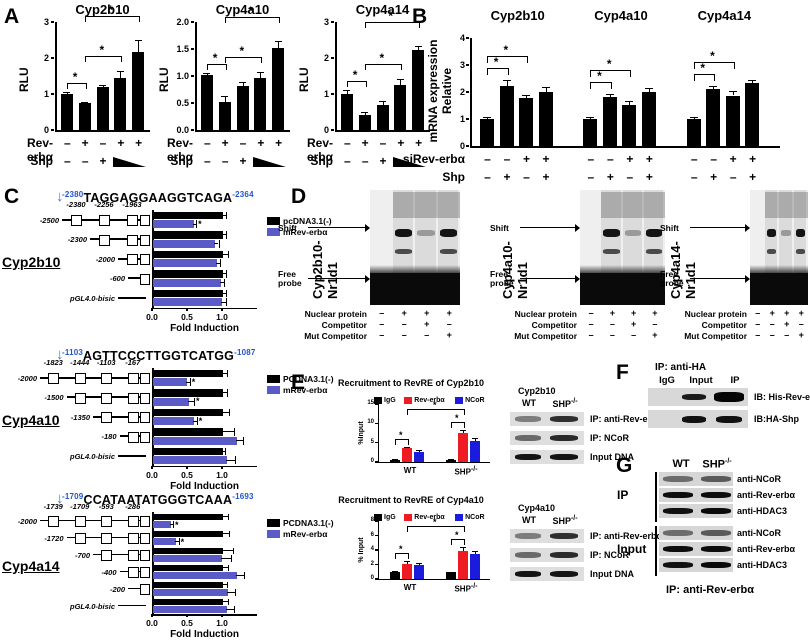 This screenshot has height=640, width=810. Describe the element at coordinates (649, 159) in the screenshot. I see `panel-b-si-sign: +` at that location.